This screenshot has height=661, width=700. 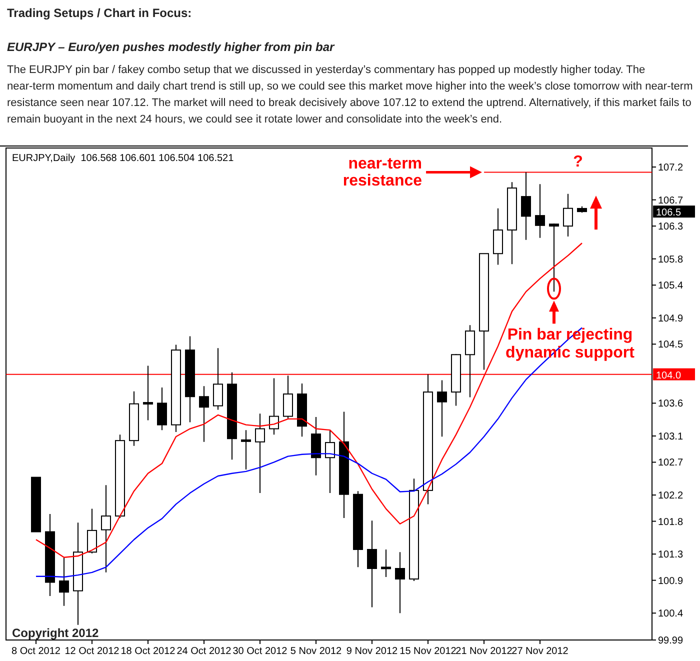 I want to click on y-tick-label: 105.8, so click(x=671, y=260).